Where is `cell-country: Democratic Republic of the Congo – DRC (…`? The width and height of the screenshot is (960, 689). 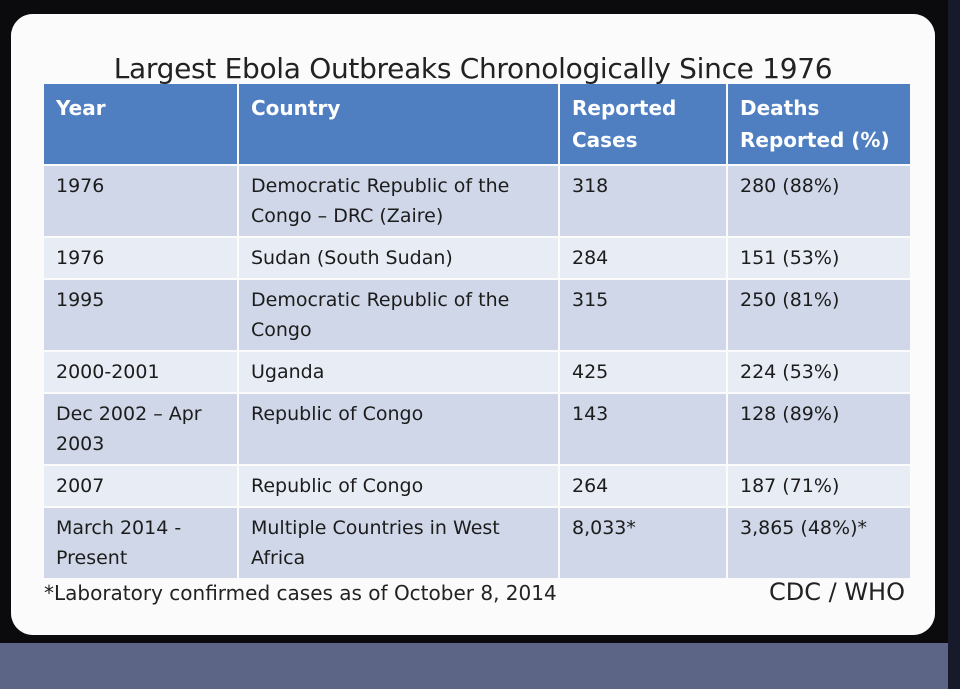
cell-country: Democratic Republic of the Congo – DRC (… is located at coordinates (399, 200).